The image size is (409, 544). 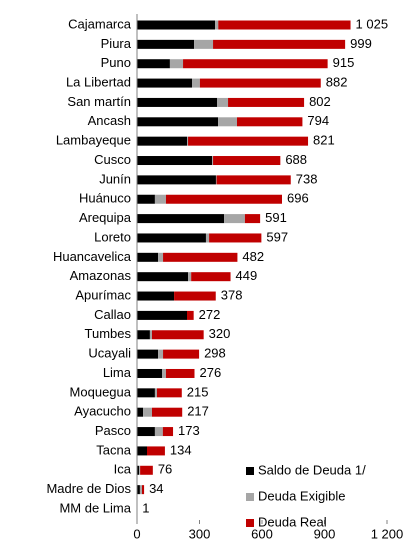 I want to click on legend-label: Deuda Exigible, so click(x=301, y=495).